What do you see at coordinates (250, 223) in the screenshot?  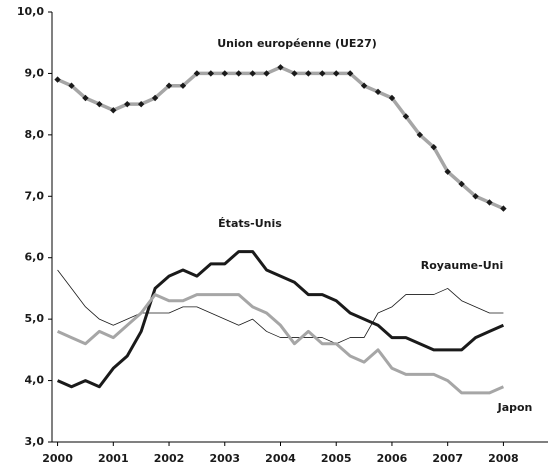 I see `series-label: États-Unis` at bounding box center [250, 223].